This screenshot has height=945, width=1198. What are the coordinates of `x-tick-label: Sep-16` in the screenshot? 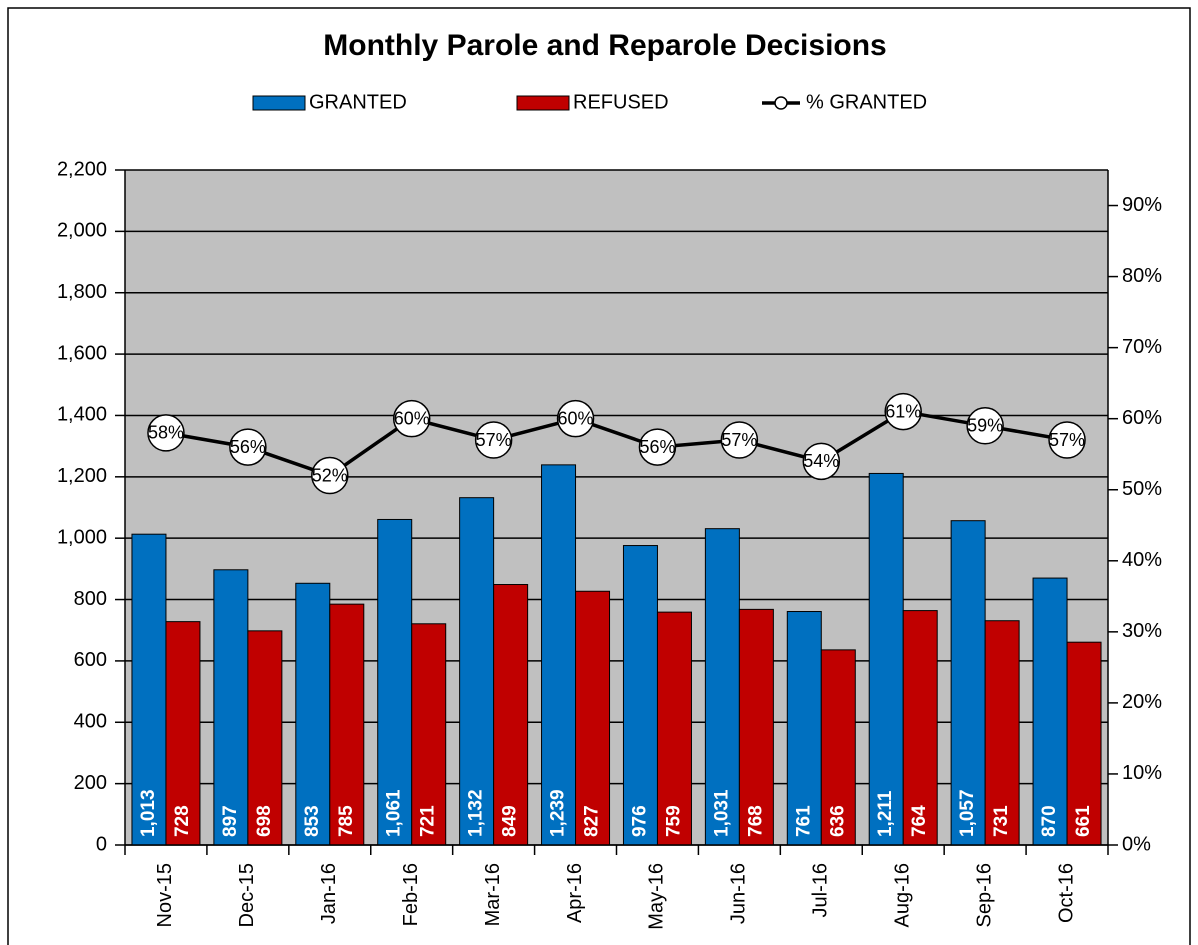 It's located at (984, 895).